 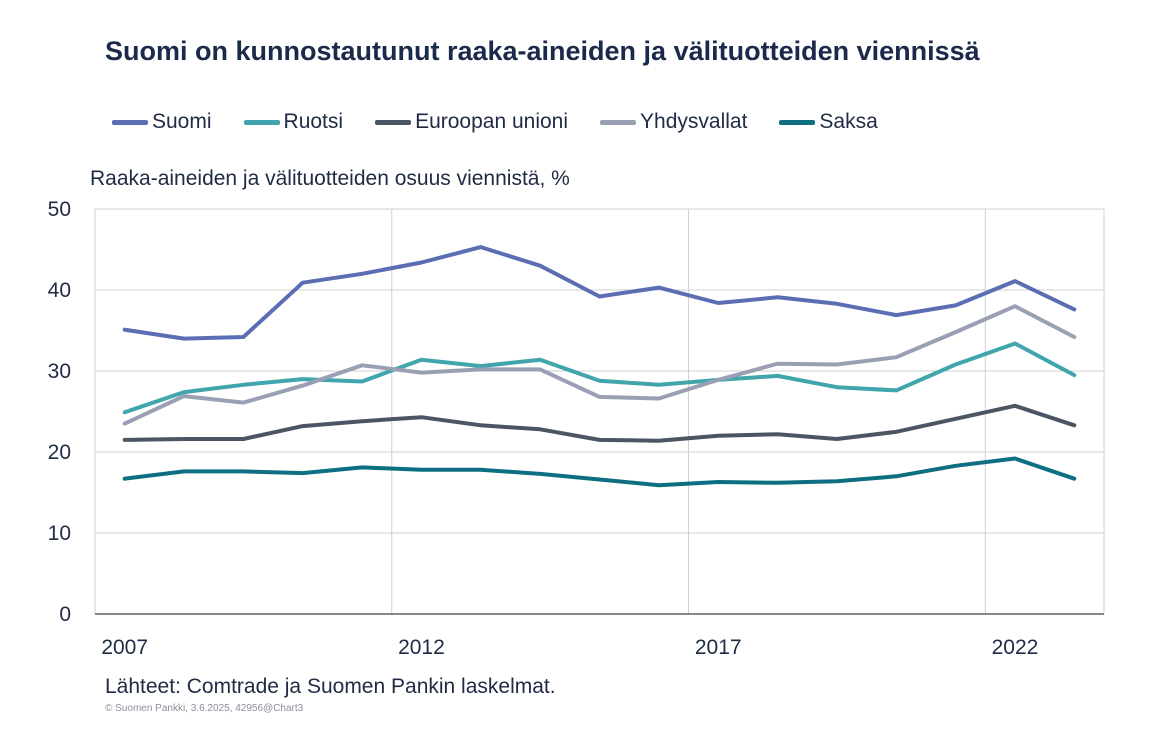 I want to click on legend-label: Suomi, so click(x=182, y=121).